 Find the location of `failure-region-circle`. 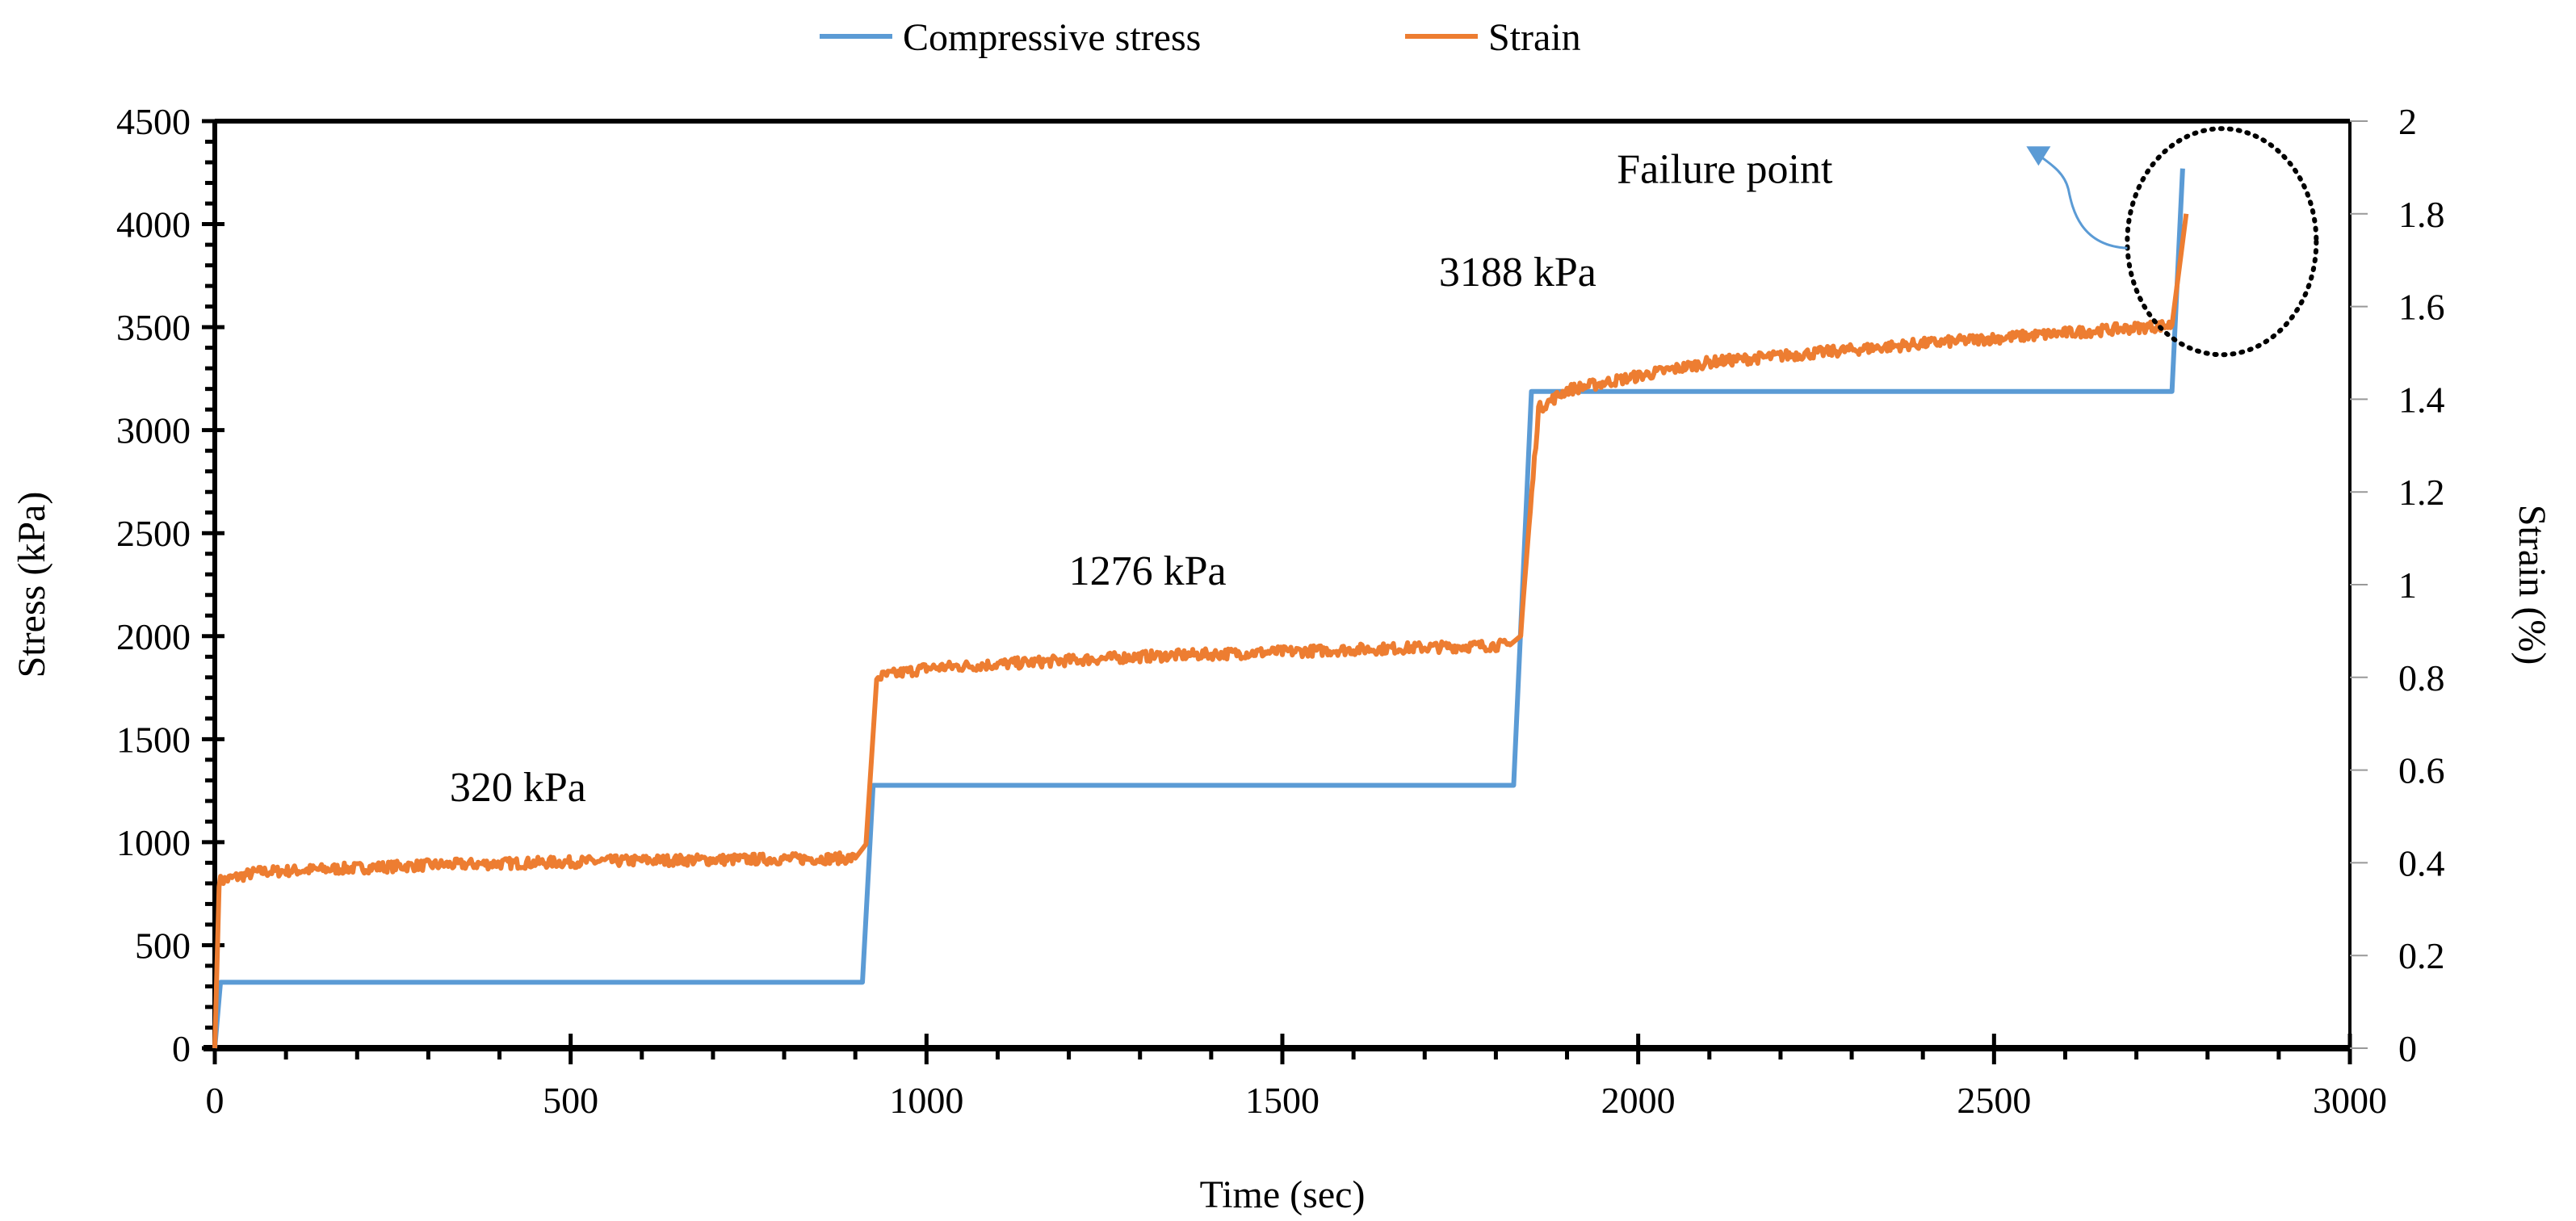

failure-region-circle is located at coordinates (2222, 242).